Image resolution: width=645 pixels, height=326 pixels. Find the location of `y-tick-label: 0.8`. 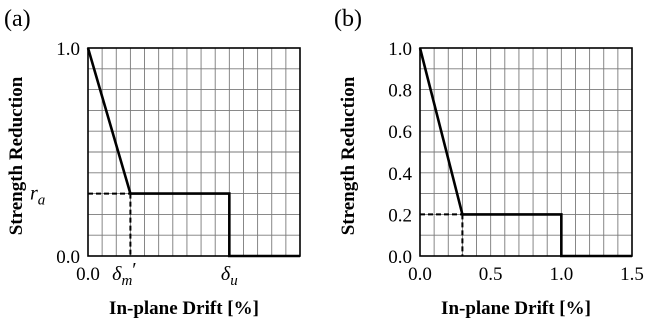

y-tick-label: 0.8 is located at coordinates (400, 91).